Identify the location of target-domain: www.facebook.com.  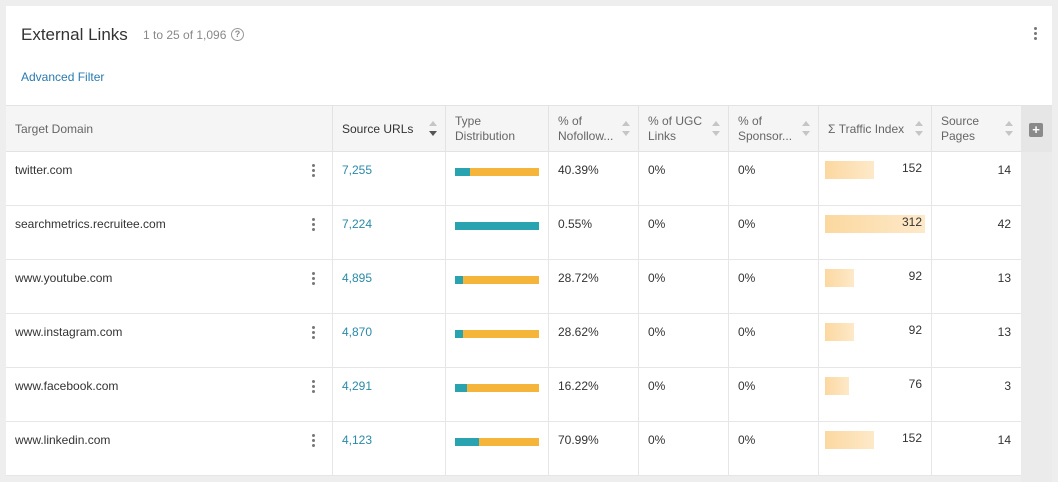
(67, 386).